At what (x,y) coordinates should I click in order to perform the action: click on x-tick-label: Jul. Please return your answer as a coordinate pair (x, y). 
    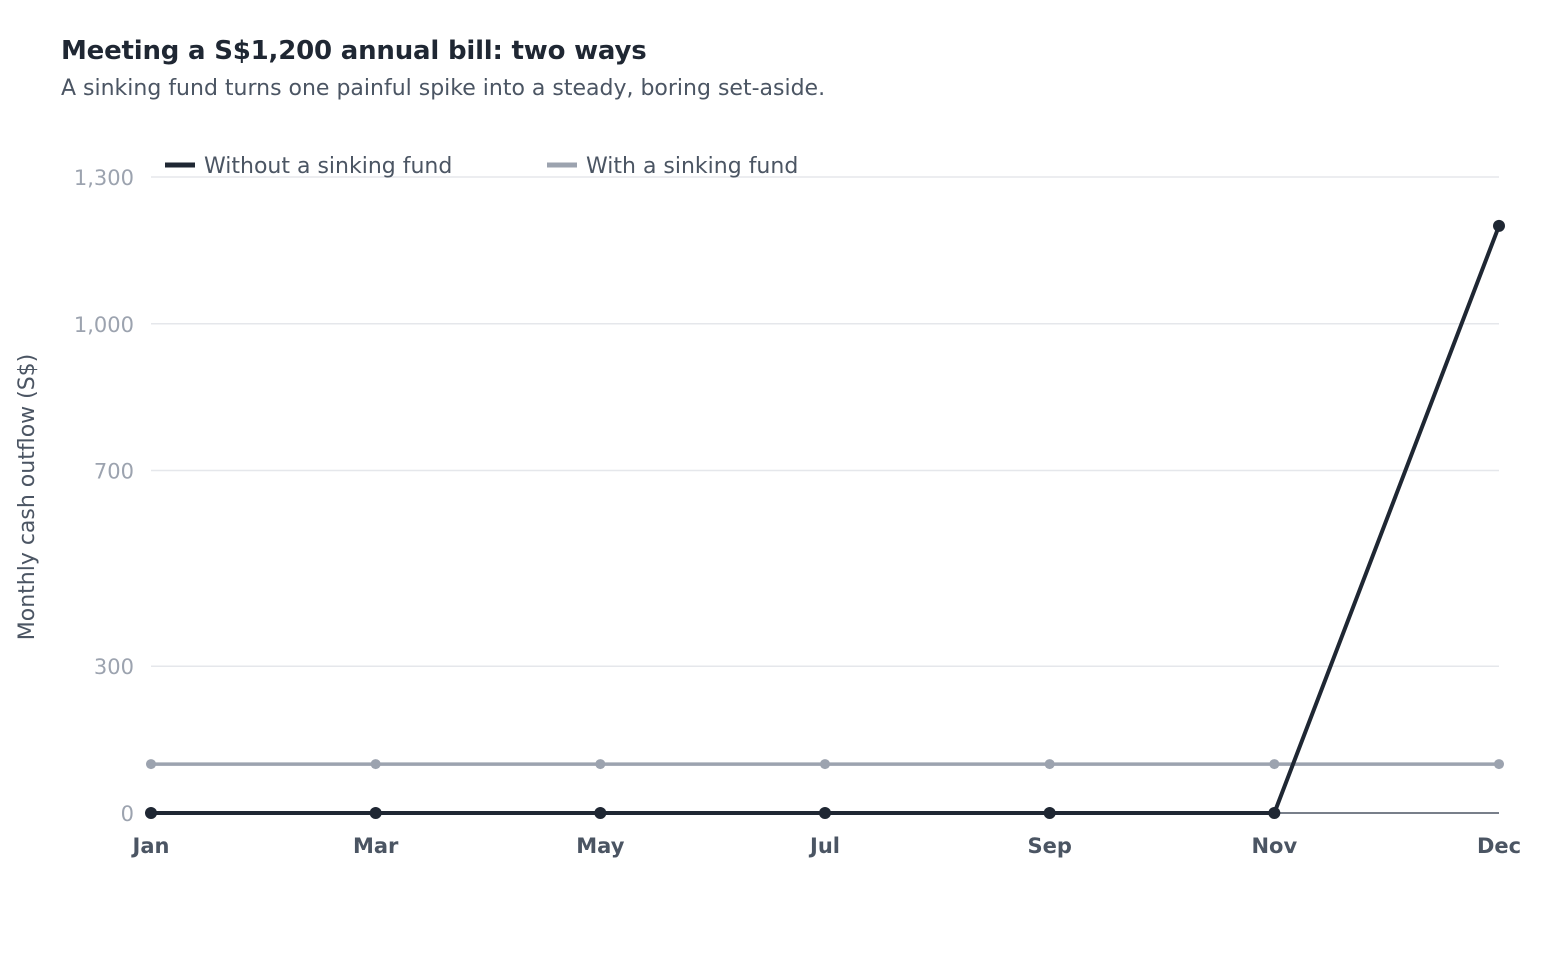
    Looking at the image, I should click on (824, 846).